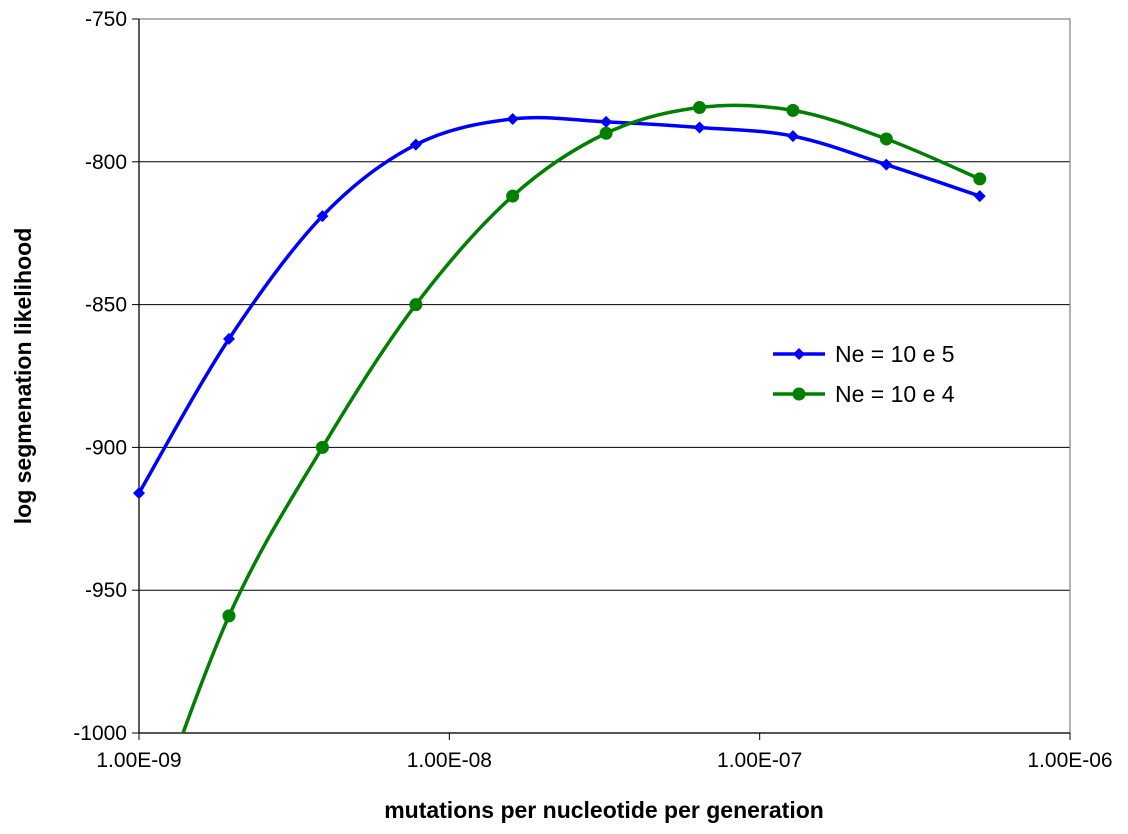 Image resolution: width=1128 pixels, height=834 pixels. Describe the element at coordinates (799, 394) in the screenshot. I see `legend-circle-marker-icon` at that location.